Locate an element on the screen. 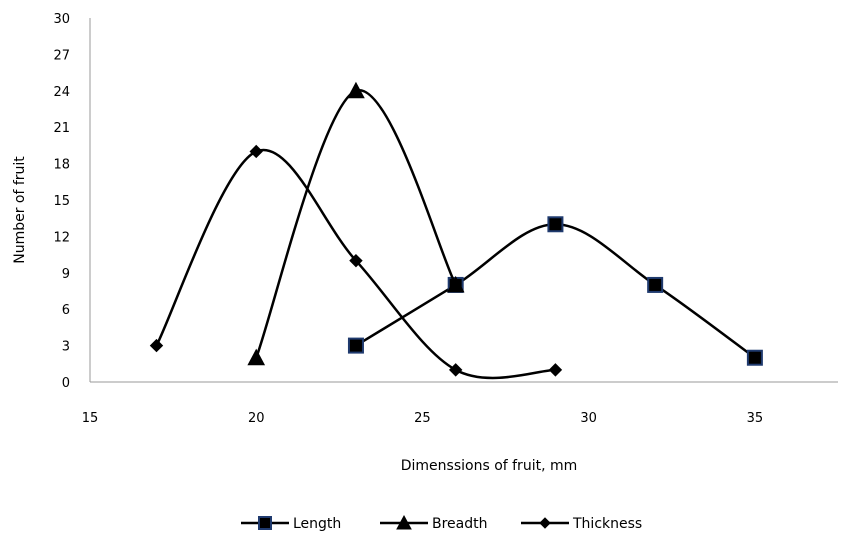  y-tick-label: 15 is located at coordinates (61, 201).